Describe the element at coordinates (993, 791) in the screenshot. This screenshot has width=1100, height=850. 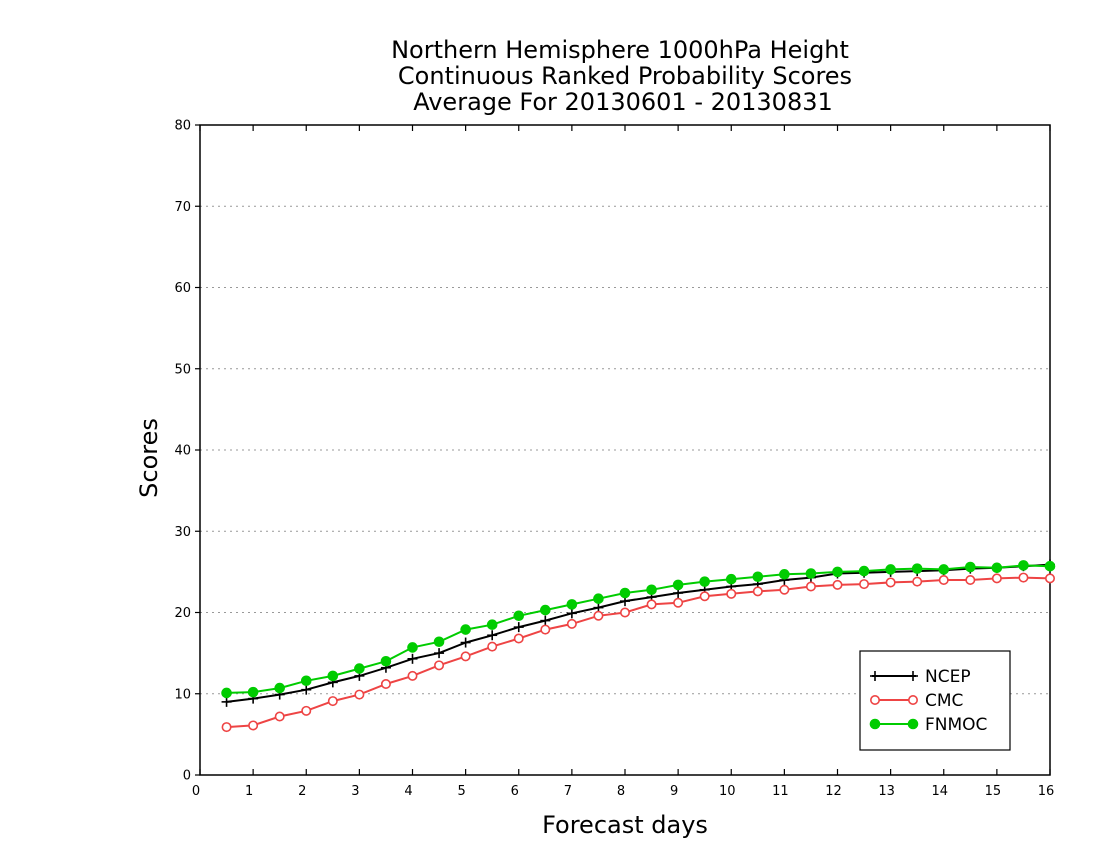
I see `x-tick-label: 15` at that location.